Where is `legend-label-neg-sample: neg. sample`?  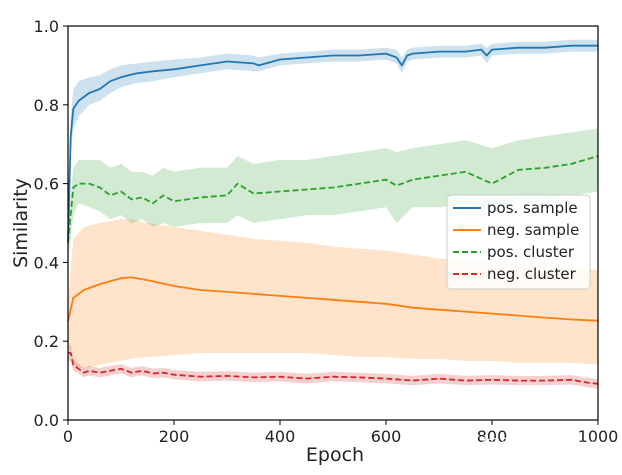 legend-label-neg-sample: neg. sample is located at coordinates (533, 230).